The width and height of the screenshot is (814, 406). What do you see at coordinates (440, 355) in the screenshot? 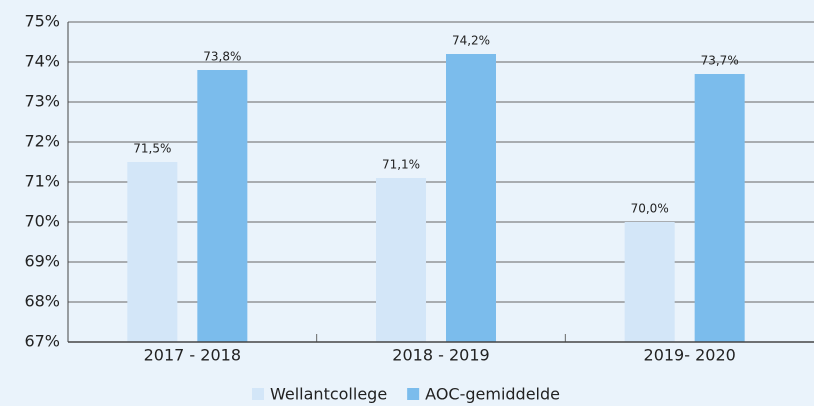
I see `x-tick-label: 2018 - 2019` at bounding box center [440, 355].